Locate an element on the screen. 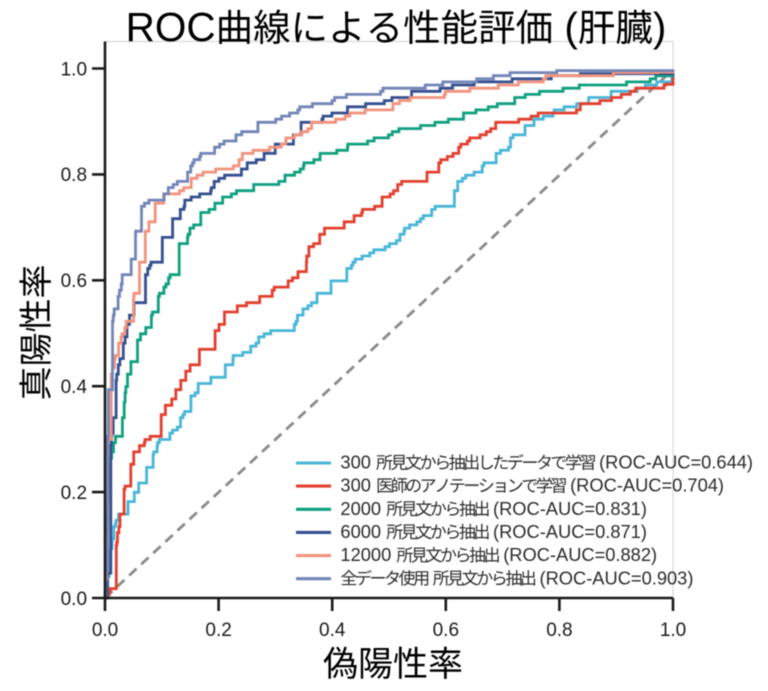 The height and width of the screenshot is (691, 768). svg-text: (ROC-AUC=0.871) is located at coordinates (570, 531).